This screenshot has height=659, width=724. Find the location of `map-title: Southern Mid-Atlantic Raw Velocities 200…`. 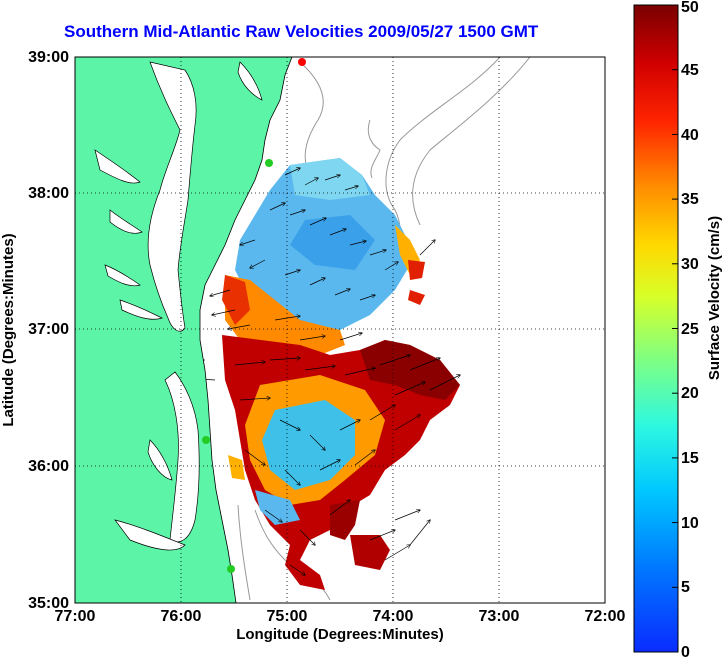

map-title: Southern Mid-Atlantic Raw Velocities 200… is located at coordinates (301, 31).